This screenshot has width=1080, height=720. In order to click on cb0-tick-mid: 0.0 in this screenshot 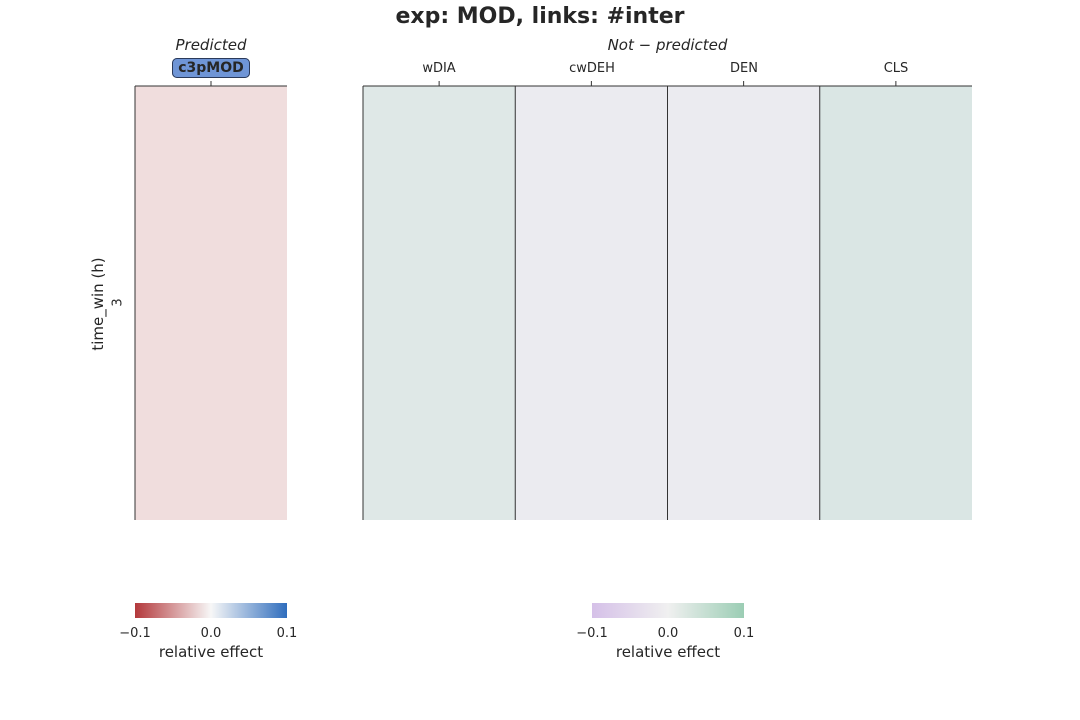, I will do `click(211, 633)`.